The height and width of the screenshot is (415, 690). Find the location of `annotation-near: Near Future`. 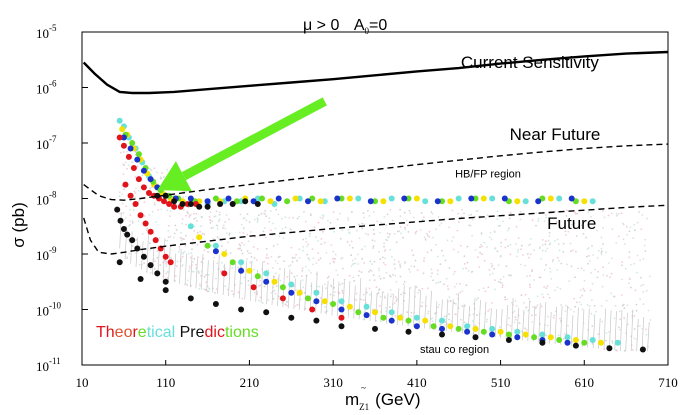

annotation-near: Near Future is located at coordinates (555, 134).